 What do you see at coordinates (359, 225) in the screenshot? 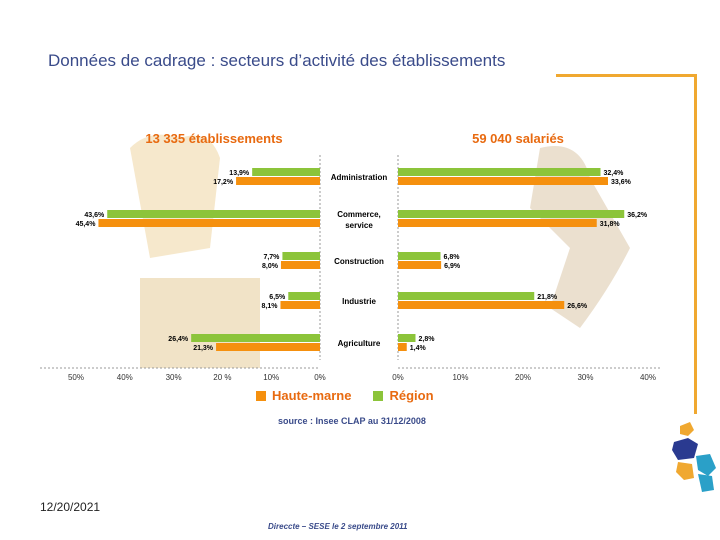
I see `category-label: service` at bounding box center [359, 225].